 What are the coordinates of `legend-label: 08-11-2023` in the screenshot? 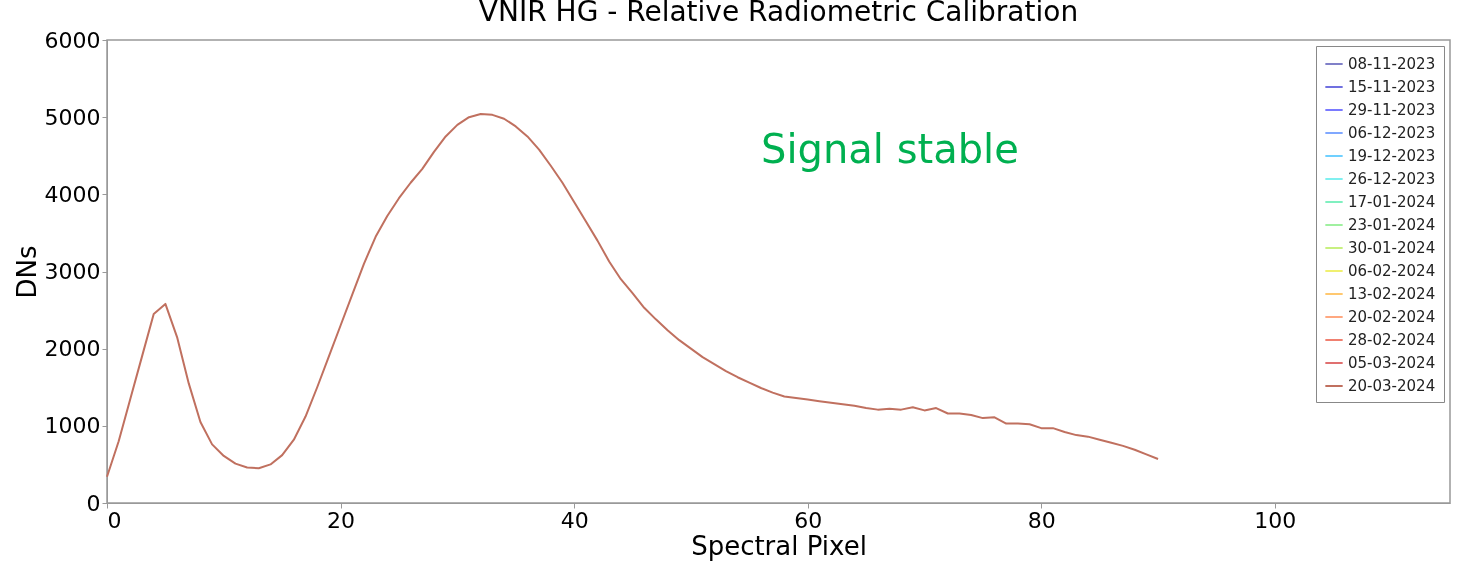 It's located at (1392, 64).